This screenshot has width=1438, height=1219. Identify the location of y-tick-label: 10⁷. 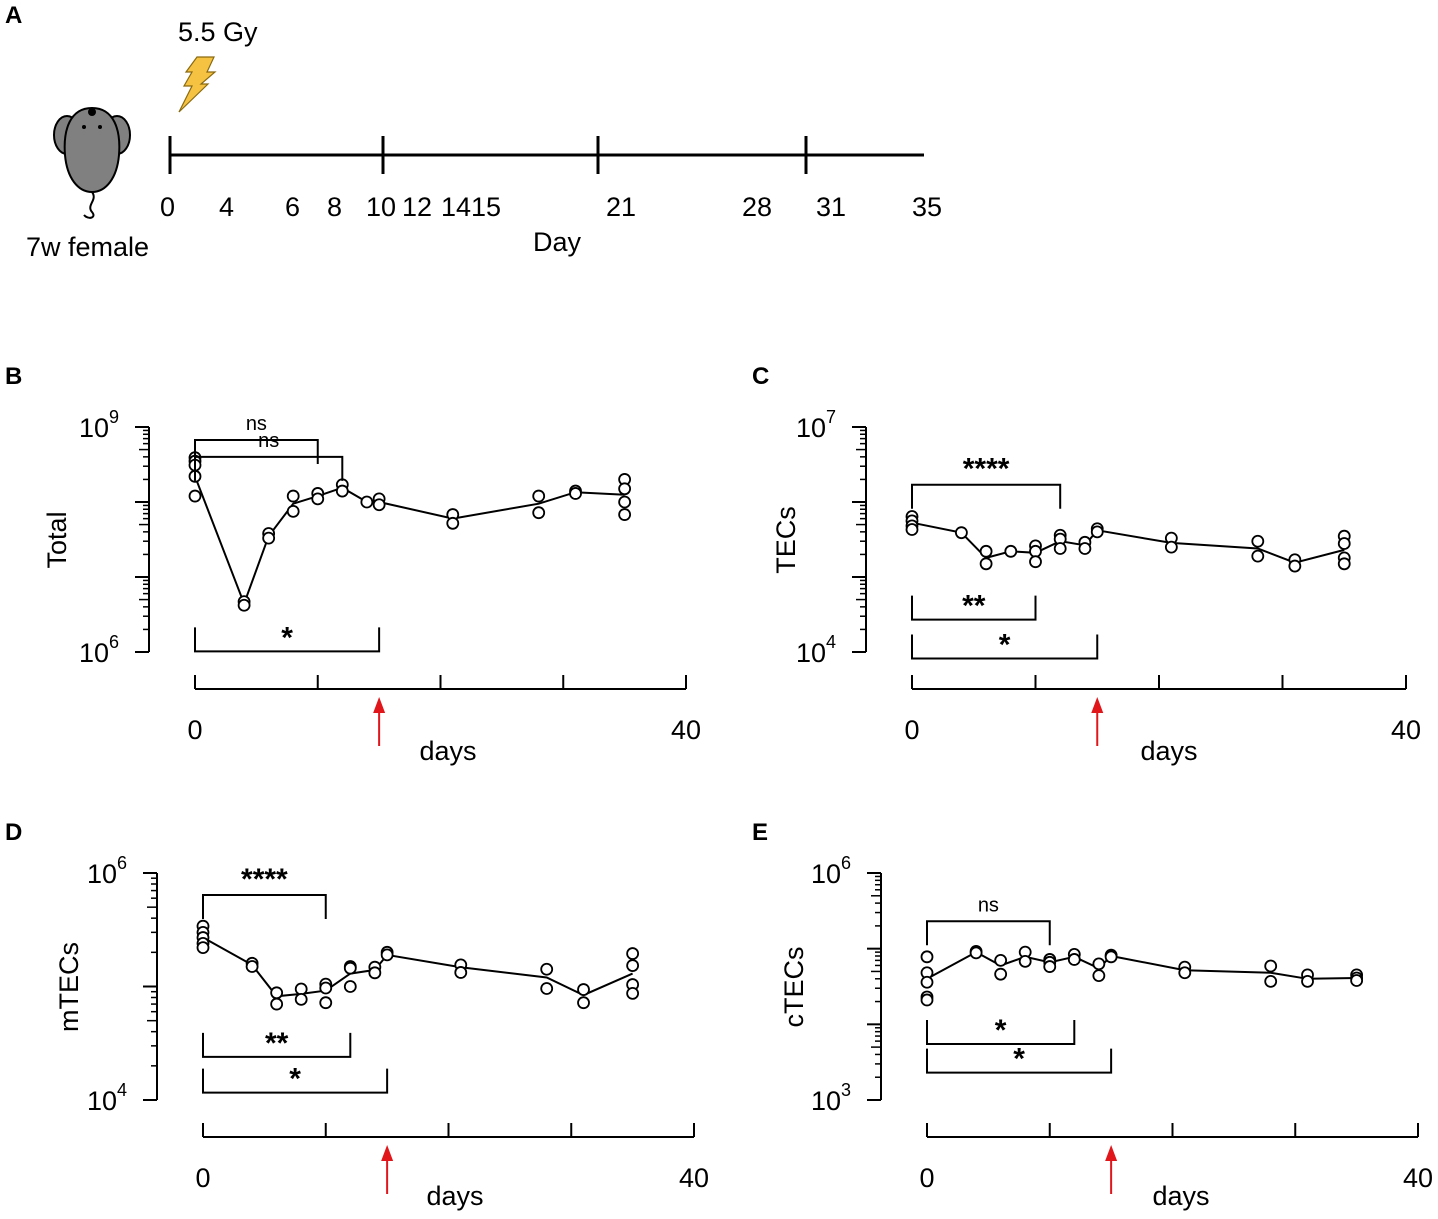
(816, 425).